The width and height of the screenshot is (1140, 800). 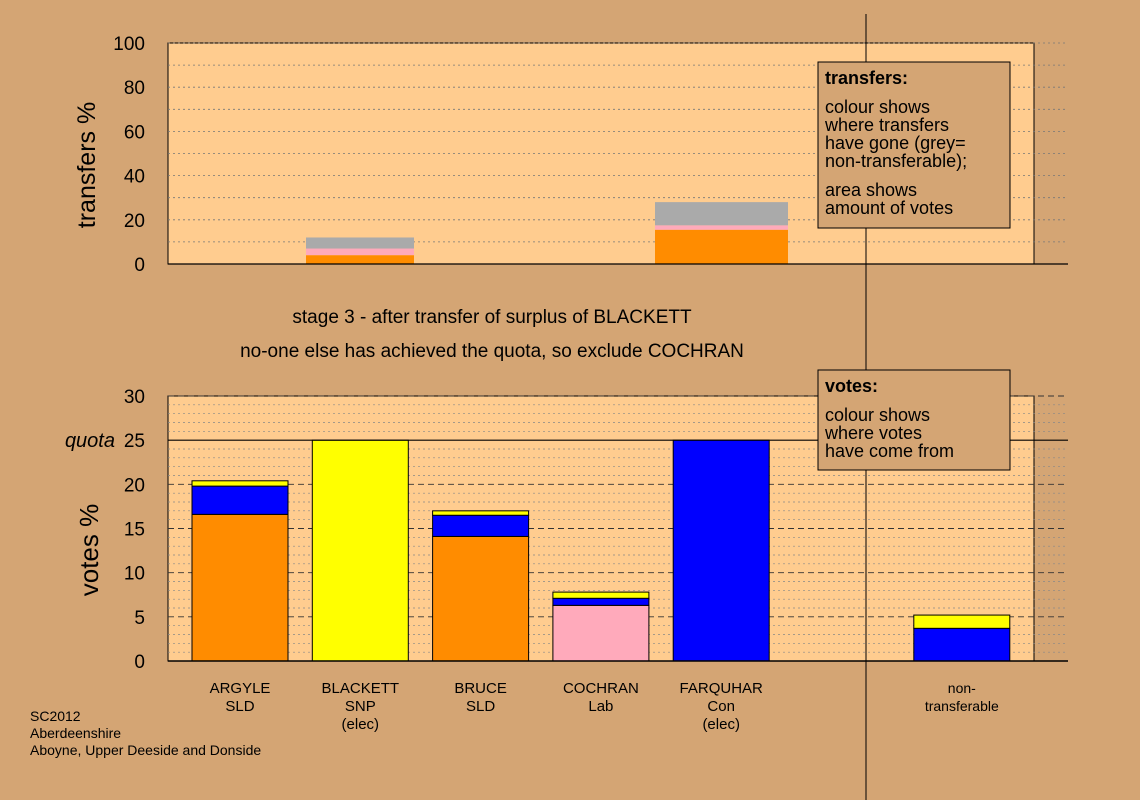 I want to click on footer-council: Aberdeenshire, so click(x=75, y=733).